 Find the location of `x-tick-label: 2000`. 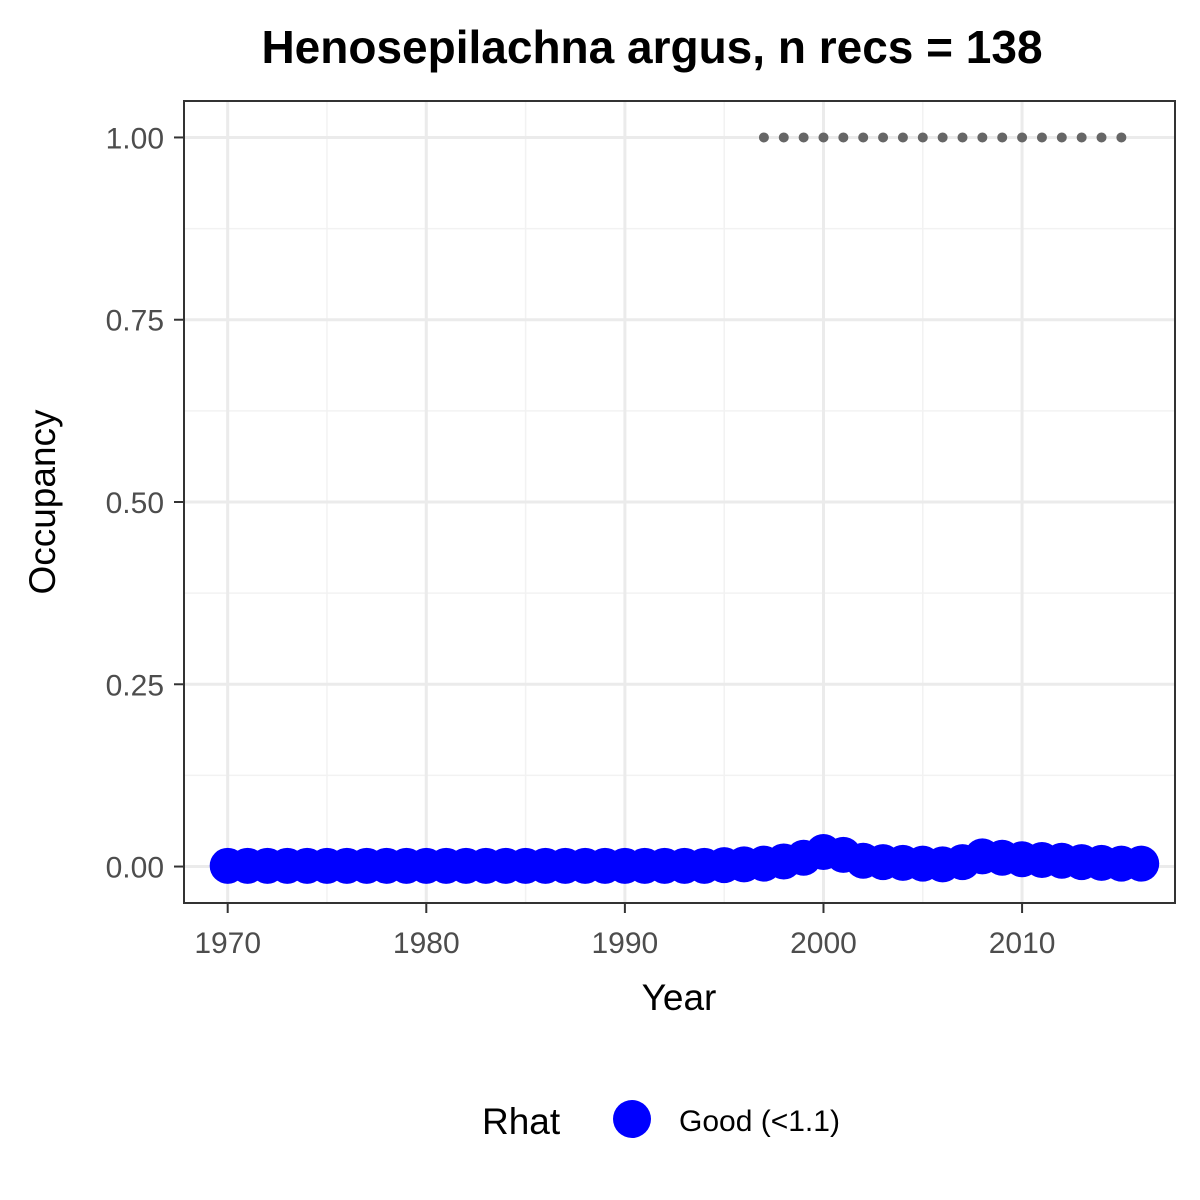

x-tick-label: 2000 is located at coordinates (823, 943).